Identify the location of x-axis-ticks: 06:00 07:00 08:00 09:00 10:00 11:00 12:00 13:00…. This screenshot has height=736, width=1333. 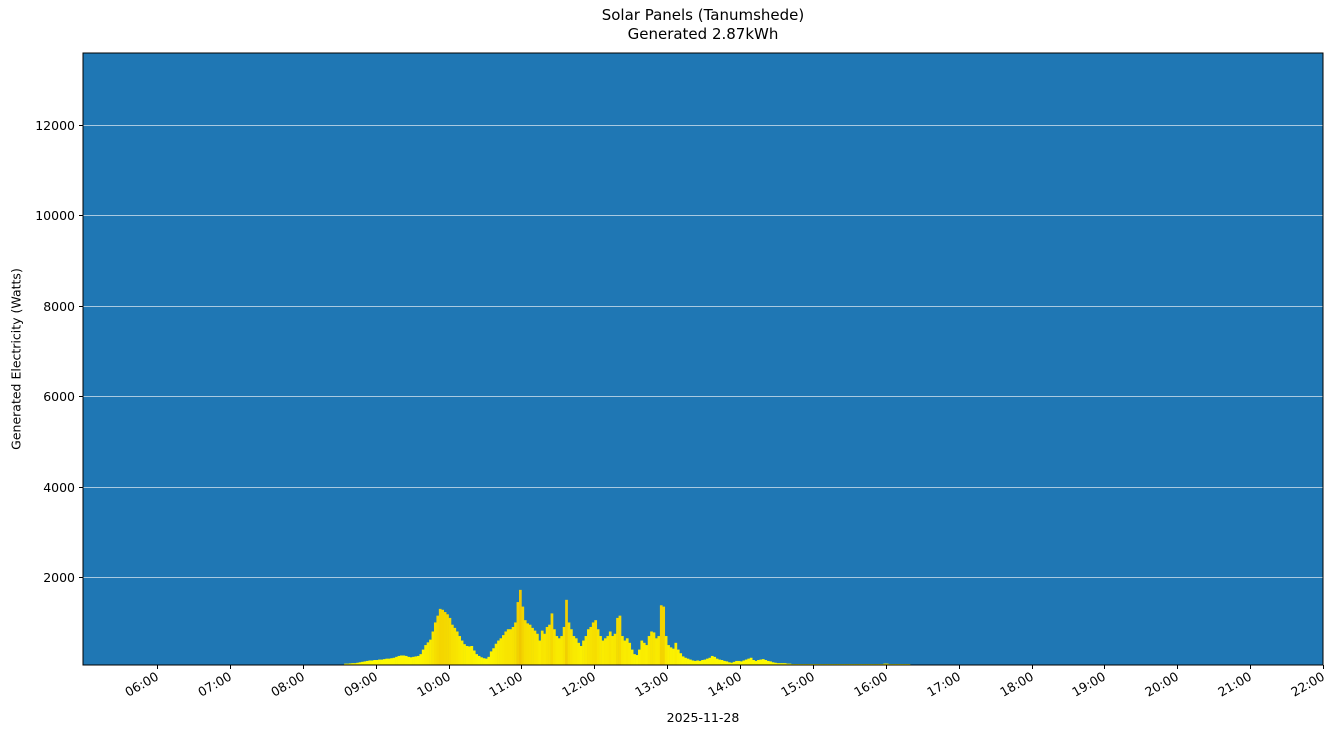
(724, 682).